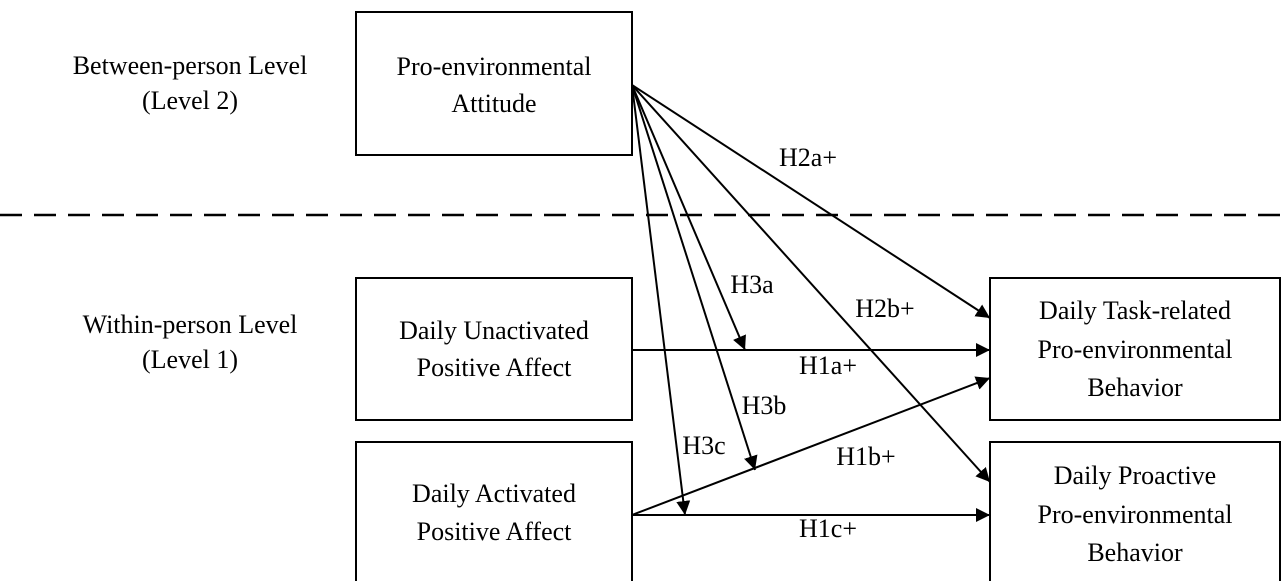 This screenshot has height=581, width=1282. Describe the element at coordinates (190, 324) in the screenshot. I see `level-label: Within-person Level` at that location.